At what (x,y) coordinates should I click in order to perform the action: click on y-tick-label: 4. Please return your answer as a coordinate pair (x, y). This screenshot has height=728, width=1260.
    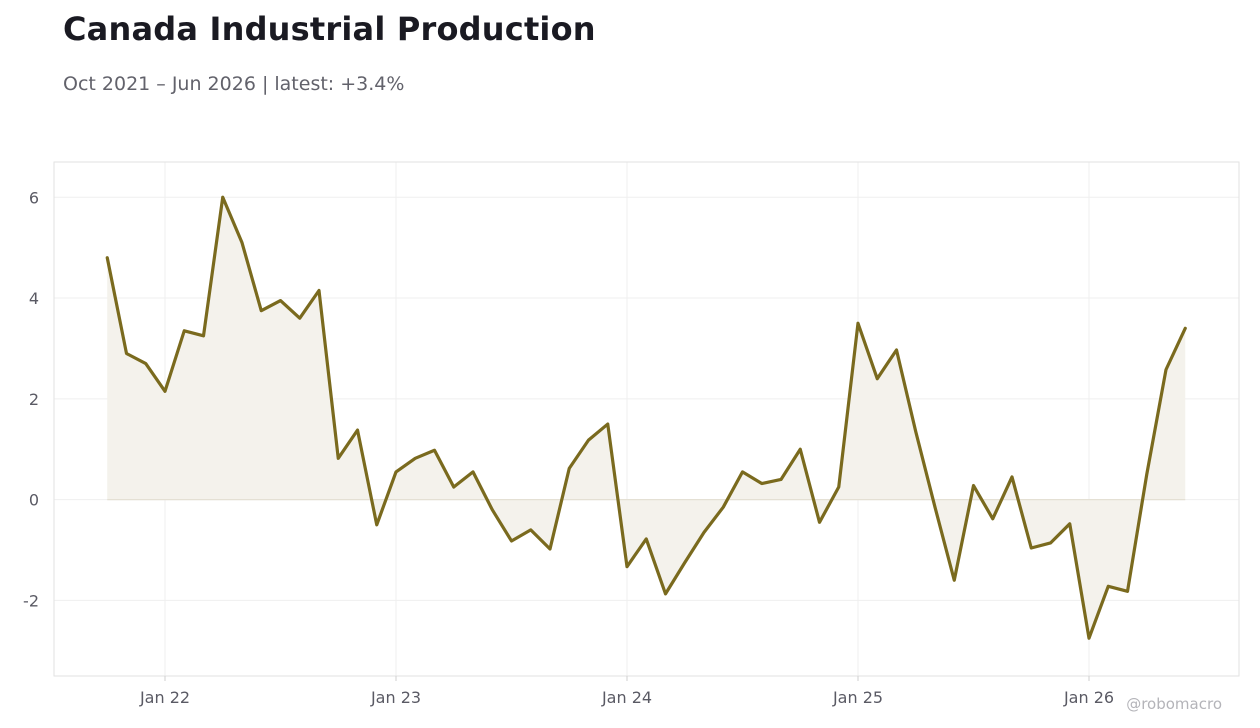
    Looking at the image, I should click on (34, 298).